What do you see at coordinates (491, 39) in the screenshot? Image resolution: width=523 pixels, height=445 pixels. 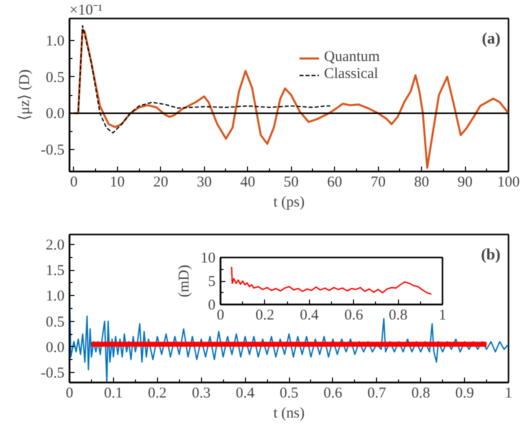 I see `annotation: (a)` at bounding box center [491, 39].